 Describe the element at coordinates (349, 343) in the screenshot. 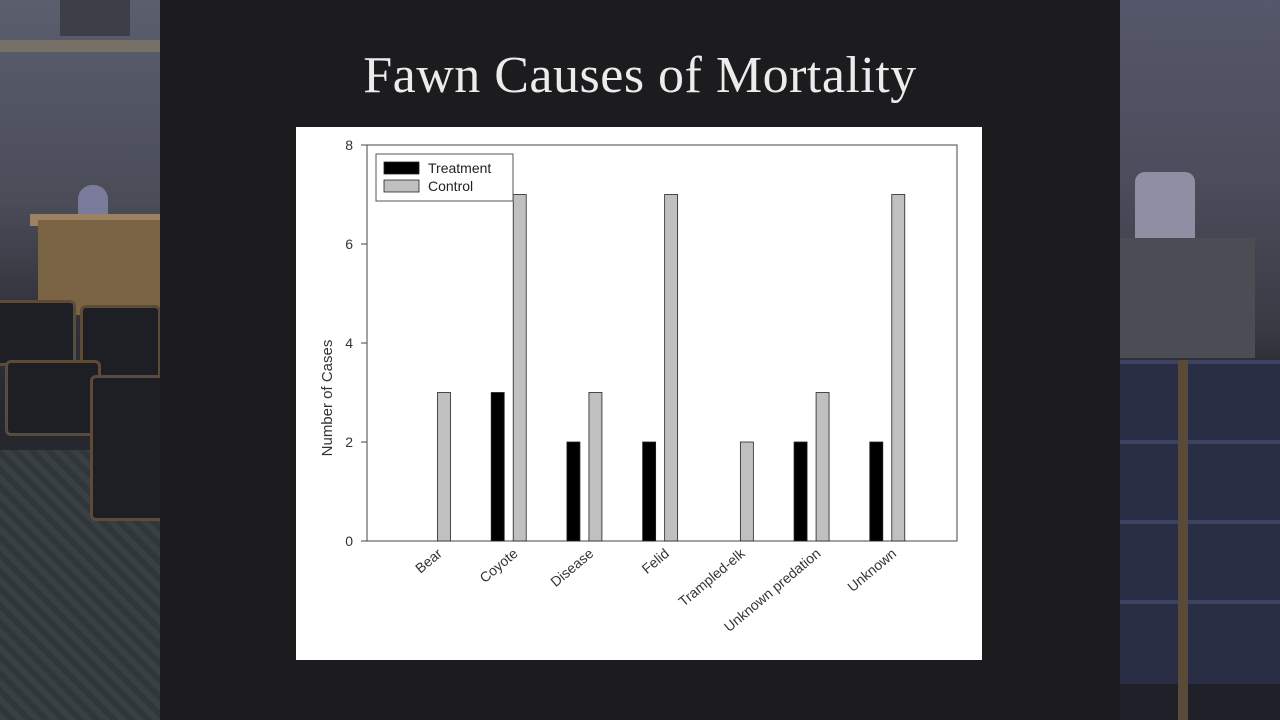

I see `y-tick-label: 4` at that location.